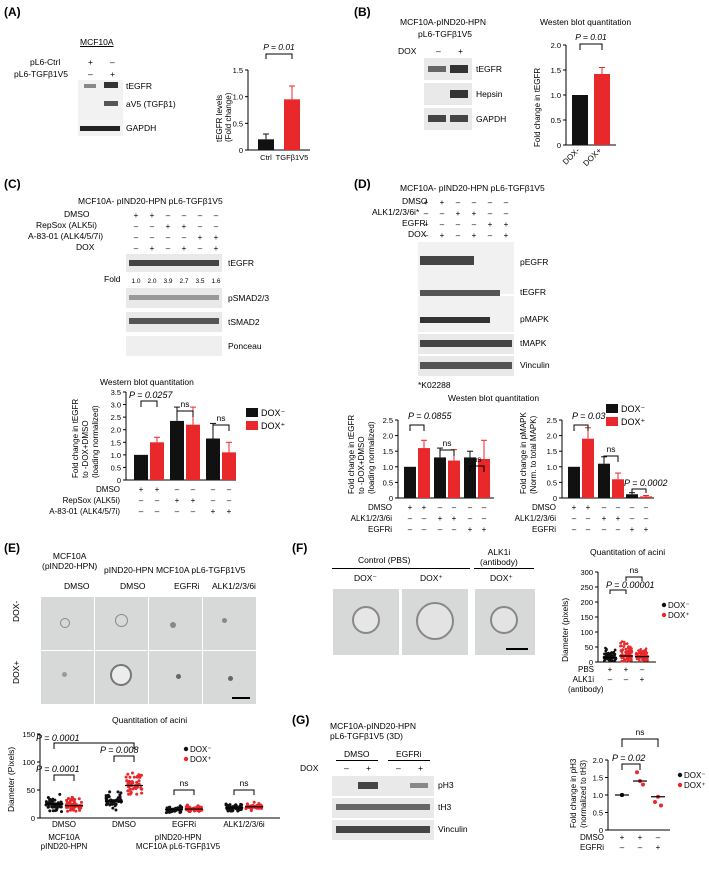 The width and height of the screenshot is (709, 892). Describe the element at coordinates (213, 459) in the screenshot. I see `c-bar` at that location.